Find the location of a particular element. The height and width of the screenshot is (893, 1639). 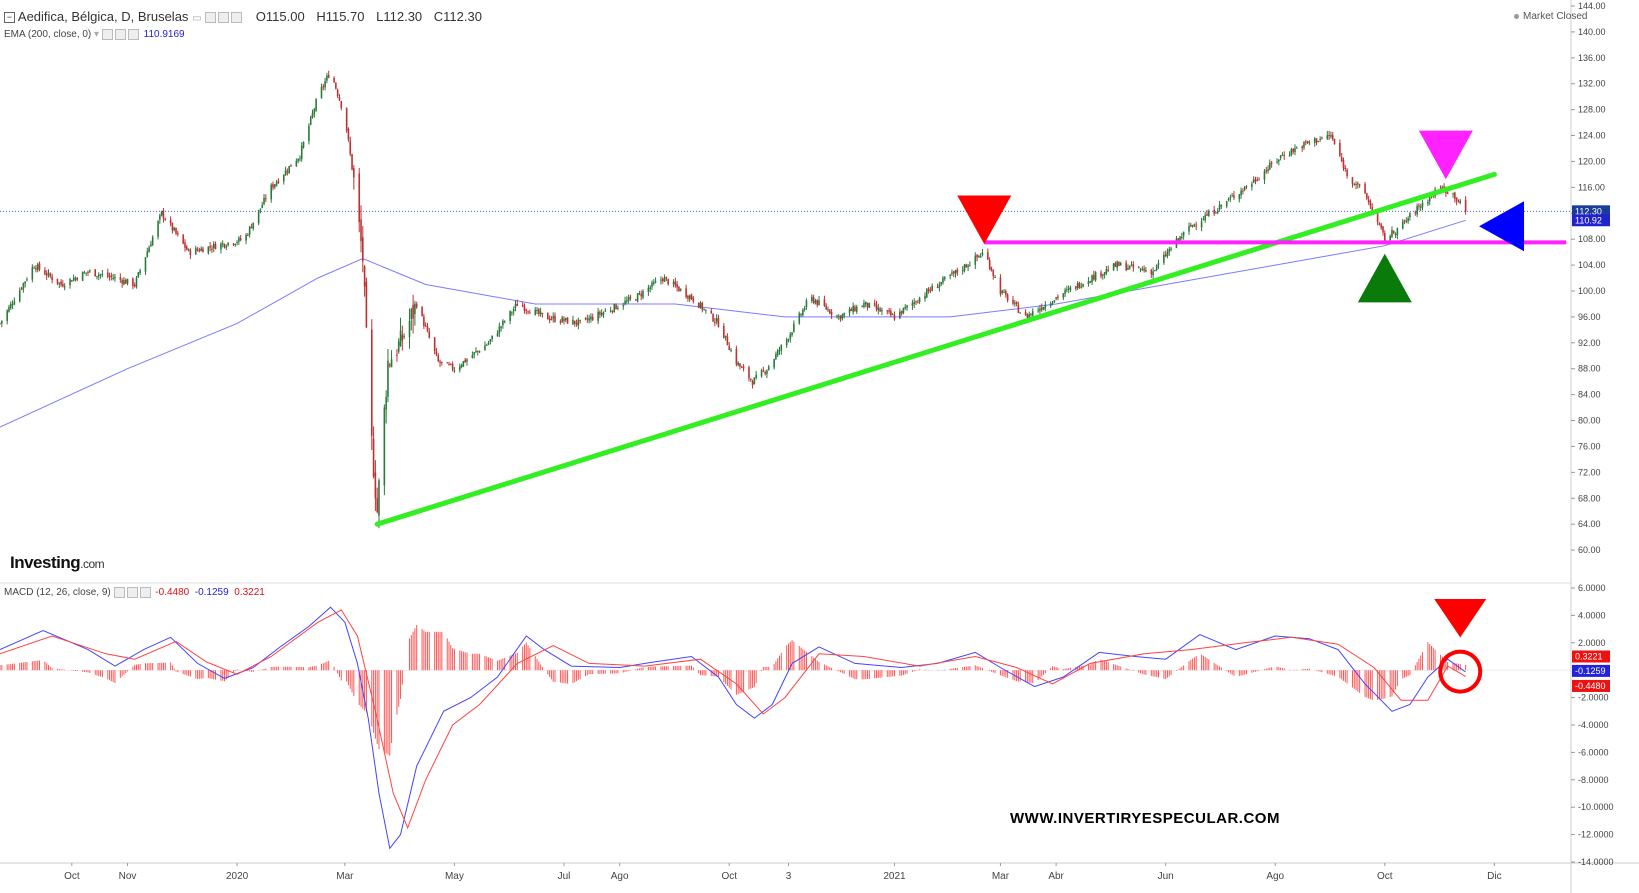

macd-hist-badge: 0.3221 is located at coordinates (1589, 657).